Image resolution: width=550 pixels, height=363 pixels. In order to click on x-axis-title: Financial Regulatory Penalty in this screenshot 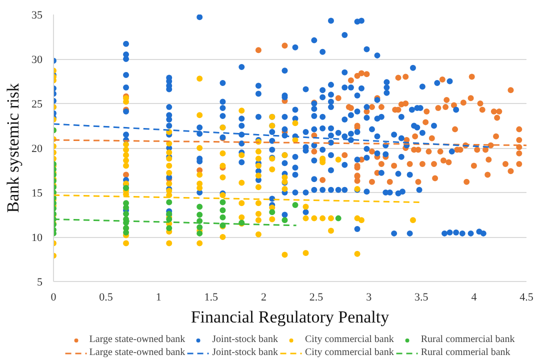, I will do `click(290, 317)`.